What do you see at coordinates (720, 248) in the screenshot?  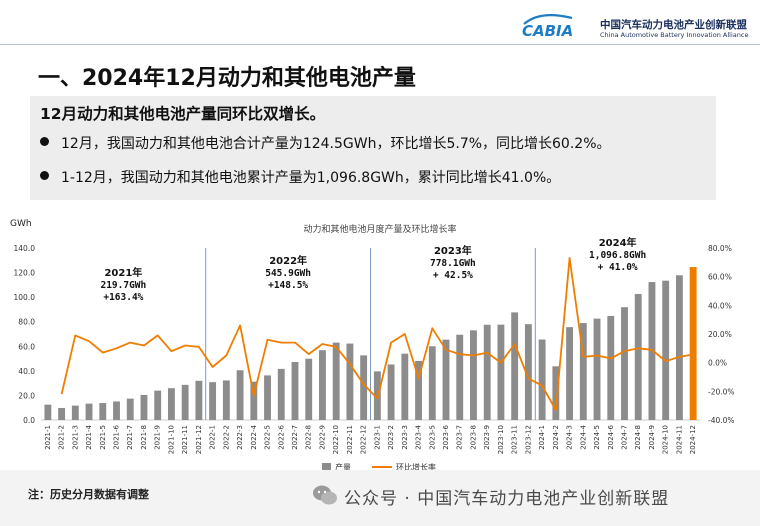 I see `y2-tick-label: 80.0%` at bounding box center [720, 248].